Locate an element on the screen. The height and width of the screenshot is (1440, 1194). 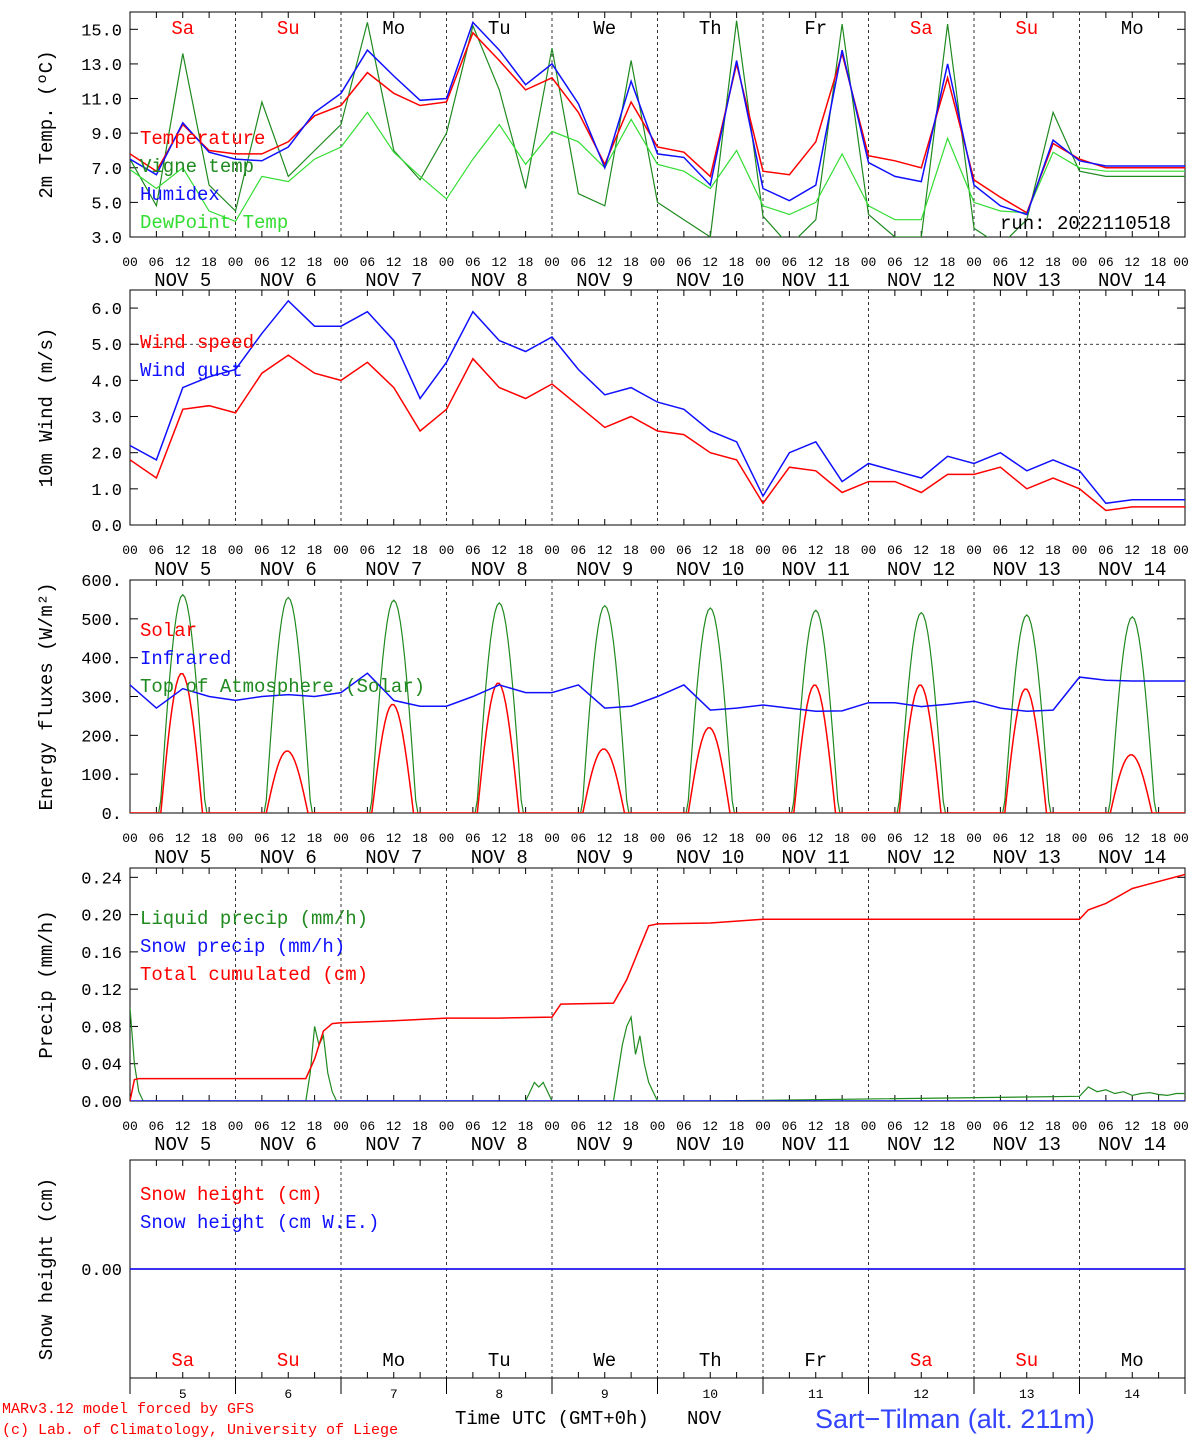
day-number: 6 is located at coordinates (288, 1394).